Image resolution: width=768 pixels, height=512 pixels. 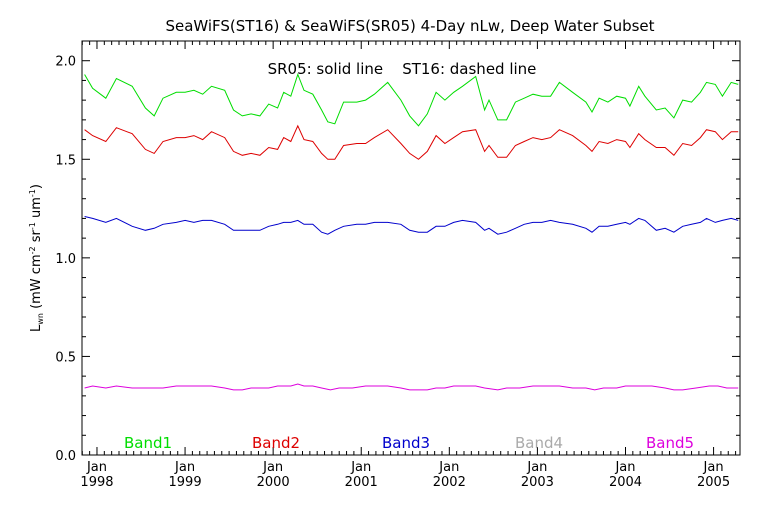 I want to click on line-style-annotation: SR05: solid line ST16: dashed line, so click(x=402, y=69).